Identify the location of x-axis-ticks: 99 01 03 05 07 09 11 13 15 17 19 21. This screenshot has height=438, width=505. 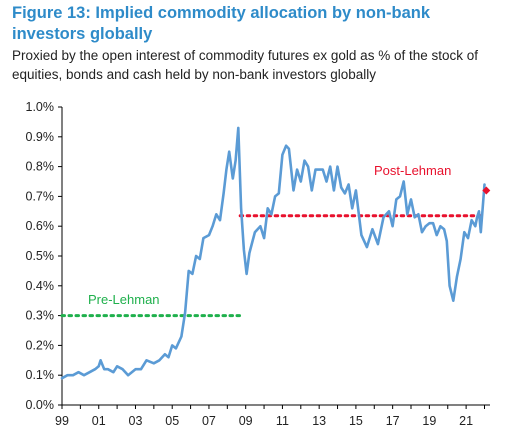
(270, 416).